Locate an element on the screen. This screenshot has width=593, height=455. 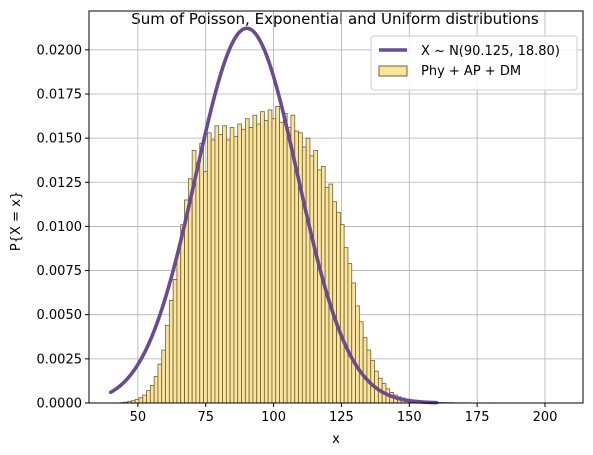
x-tick-label: 175 is located at coordinates (477, 417).